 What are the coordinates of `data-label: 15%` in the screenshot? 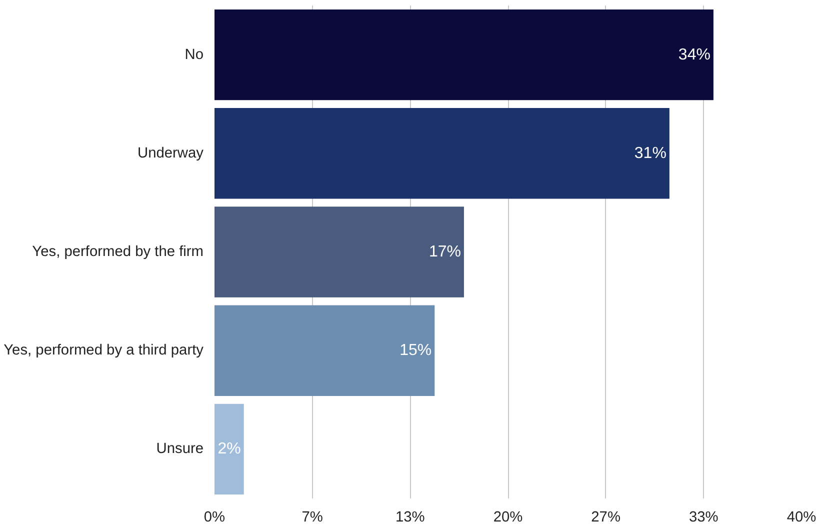 It's located at (416, 351).